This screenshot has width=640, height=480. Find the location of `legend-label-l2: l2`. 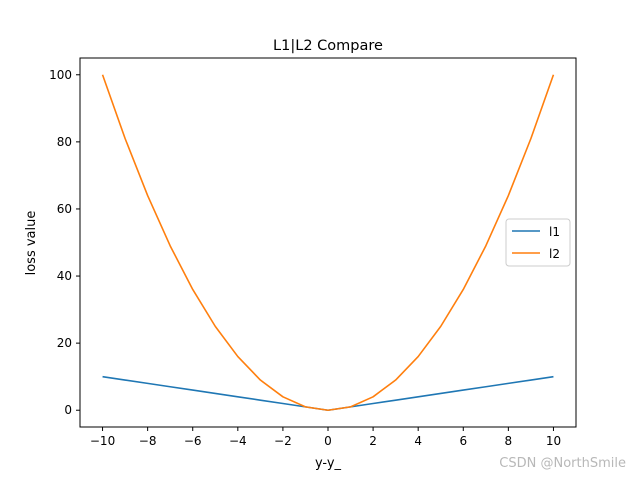

legend-label-l2: l2 is located at coordinates (554, 254).